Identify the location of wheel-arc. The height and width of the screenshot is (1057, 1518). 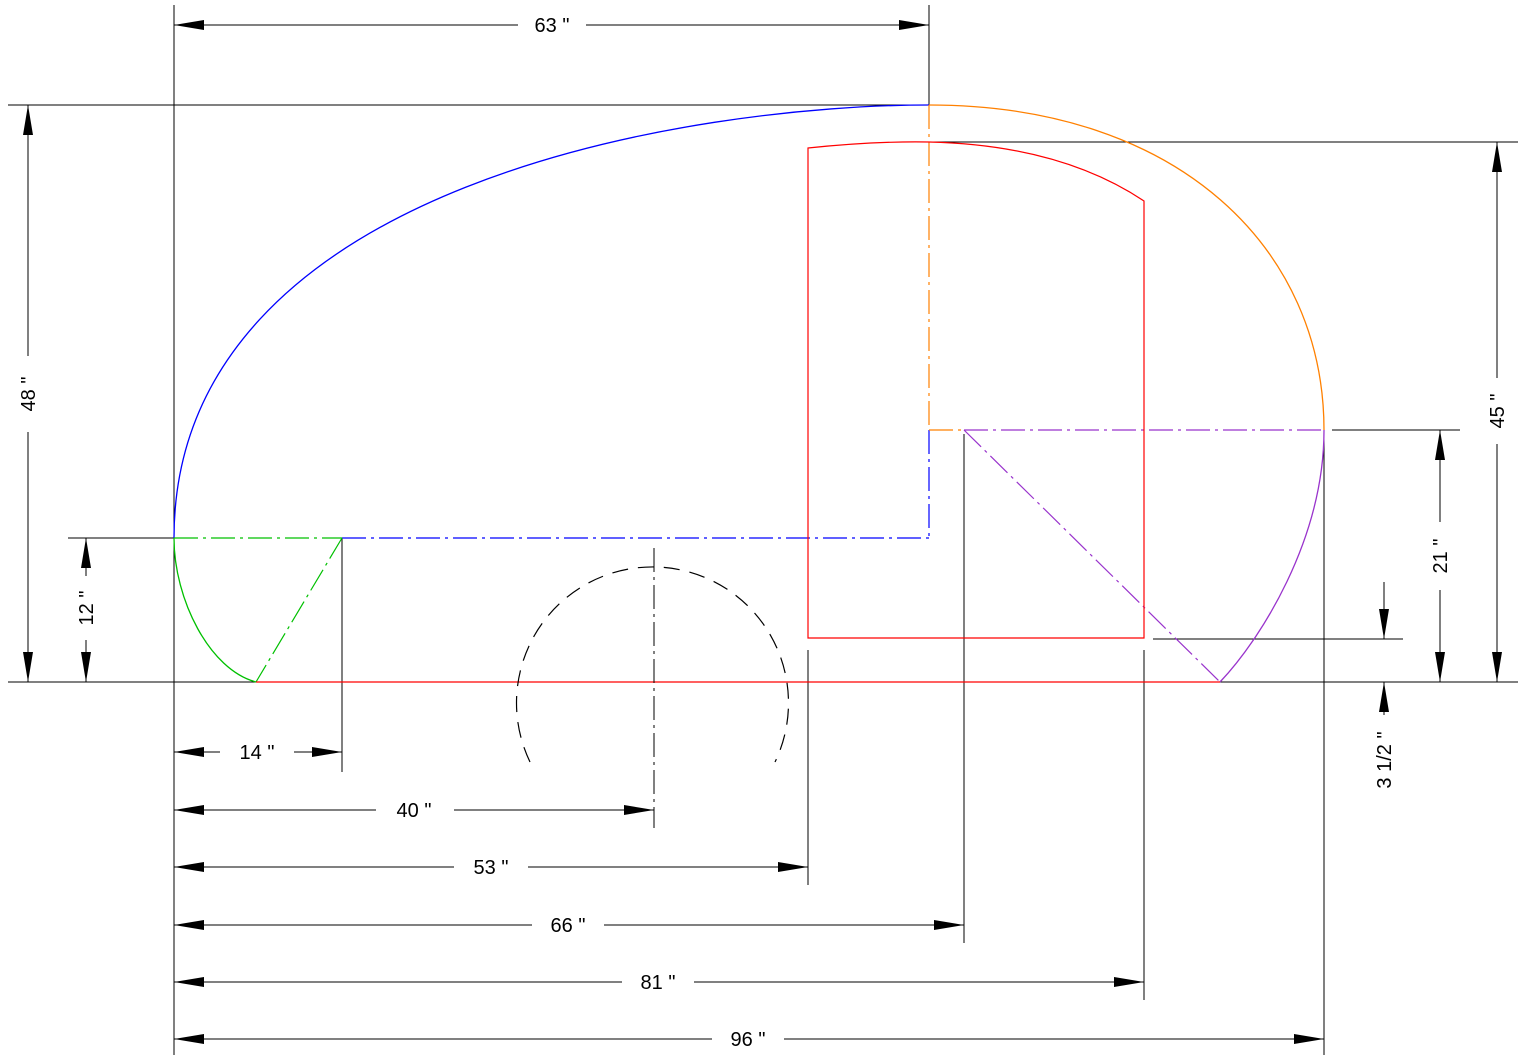
(652, 664).